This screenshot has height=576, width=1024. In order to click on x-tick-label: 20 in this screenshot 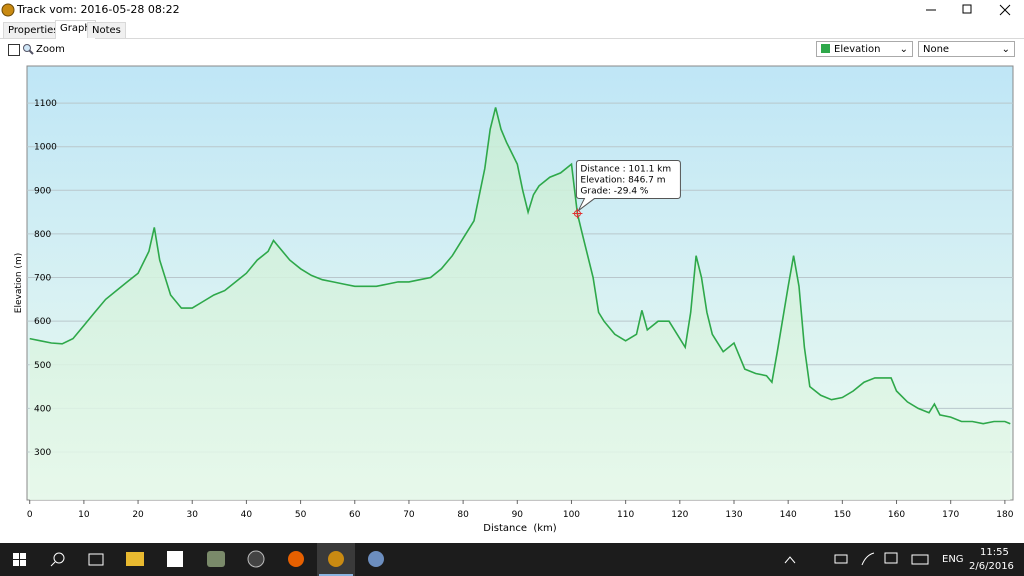, I will do `click(138, 515)`.